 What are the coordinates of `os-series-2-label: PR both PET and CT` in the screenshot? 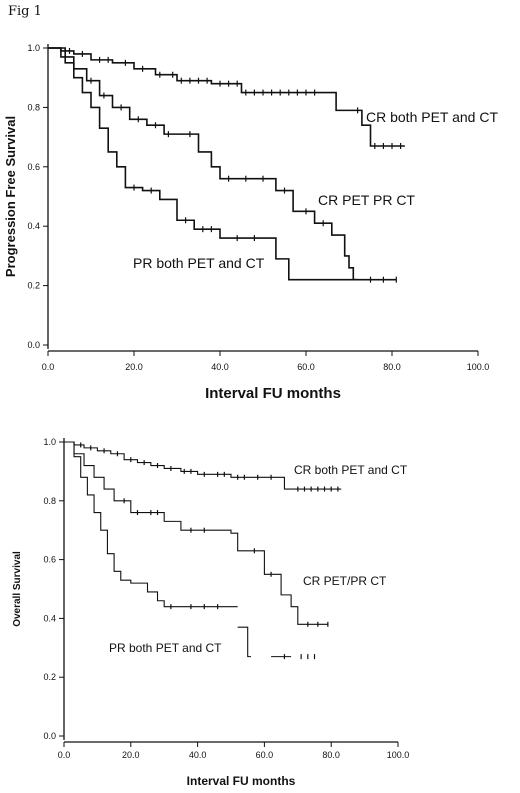 It's located at (165, 648).